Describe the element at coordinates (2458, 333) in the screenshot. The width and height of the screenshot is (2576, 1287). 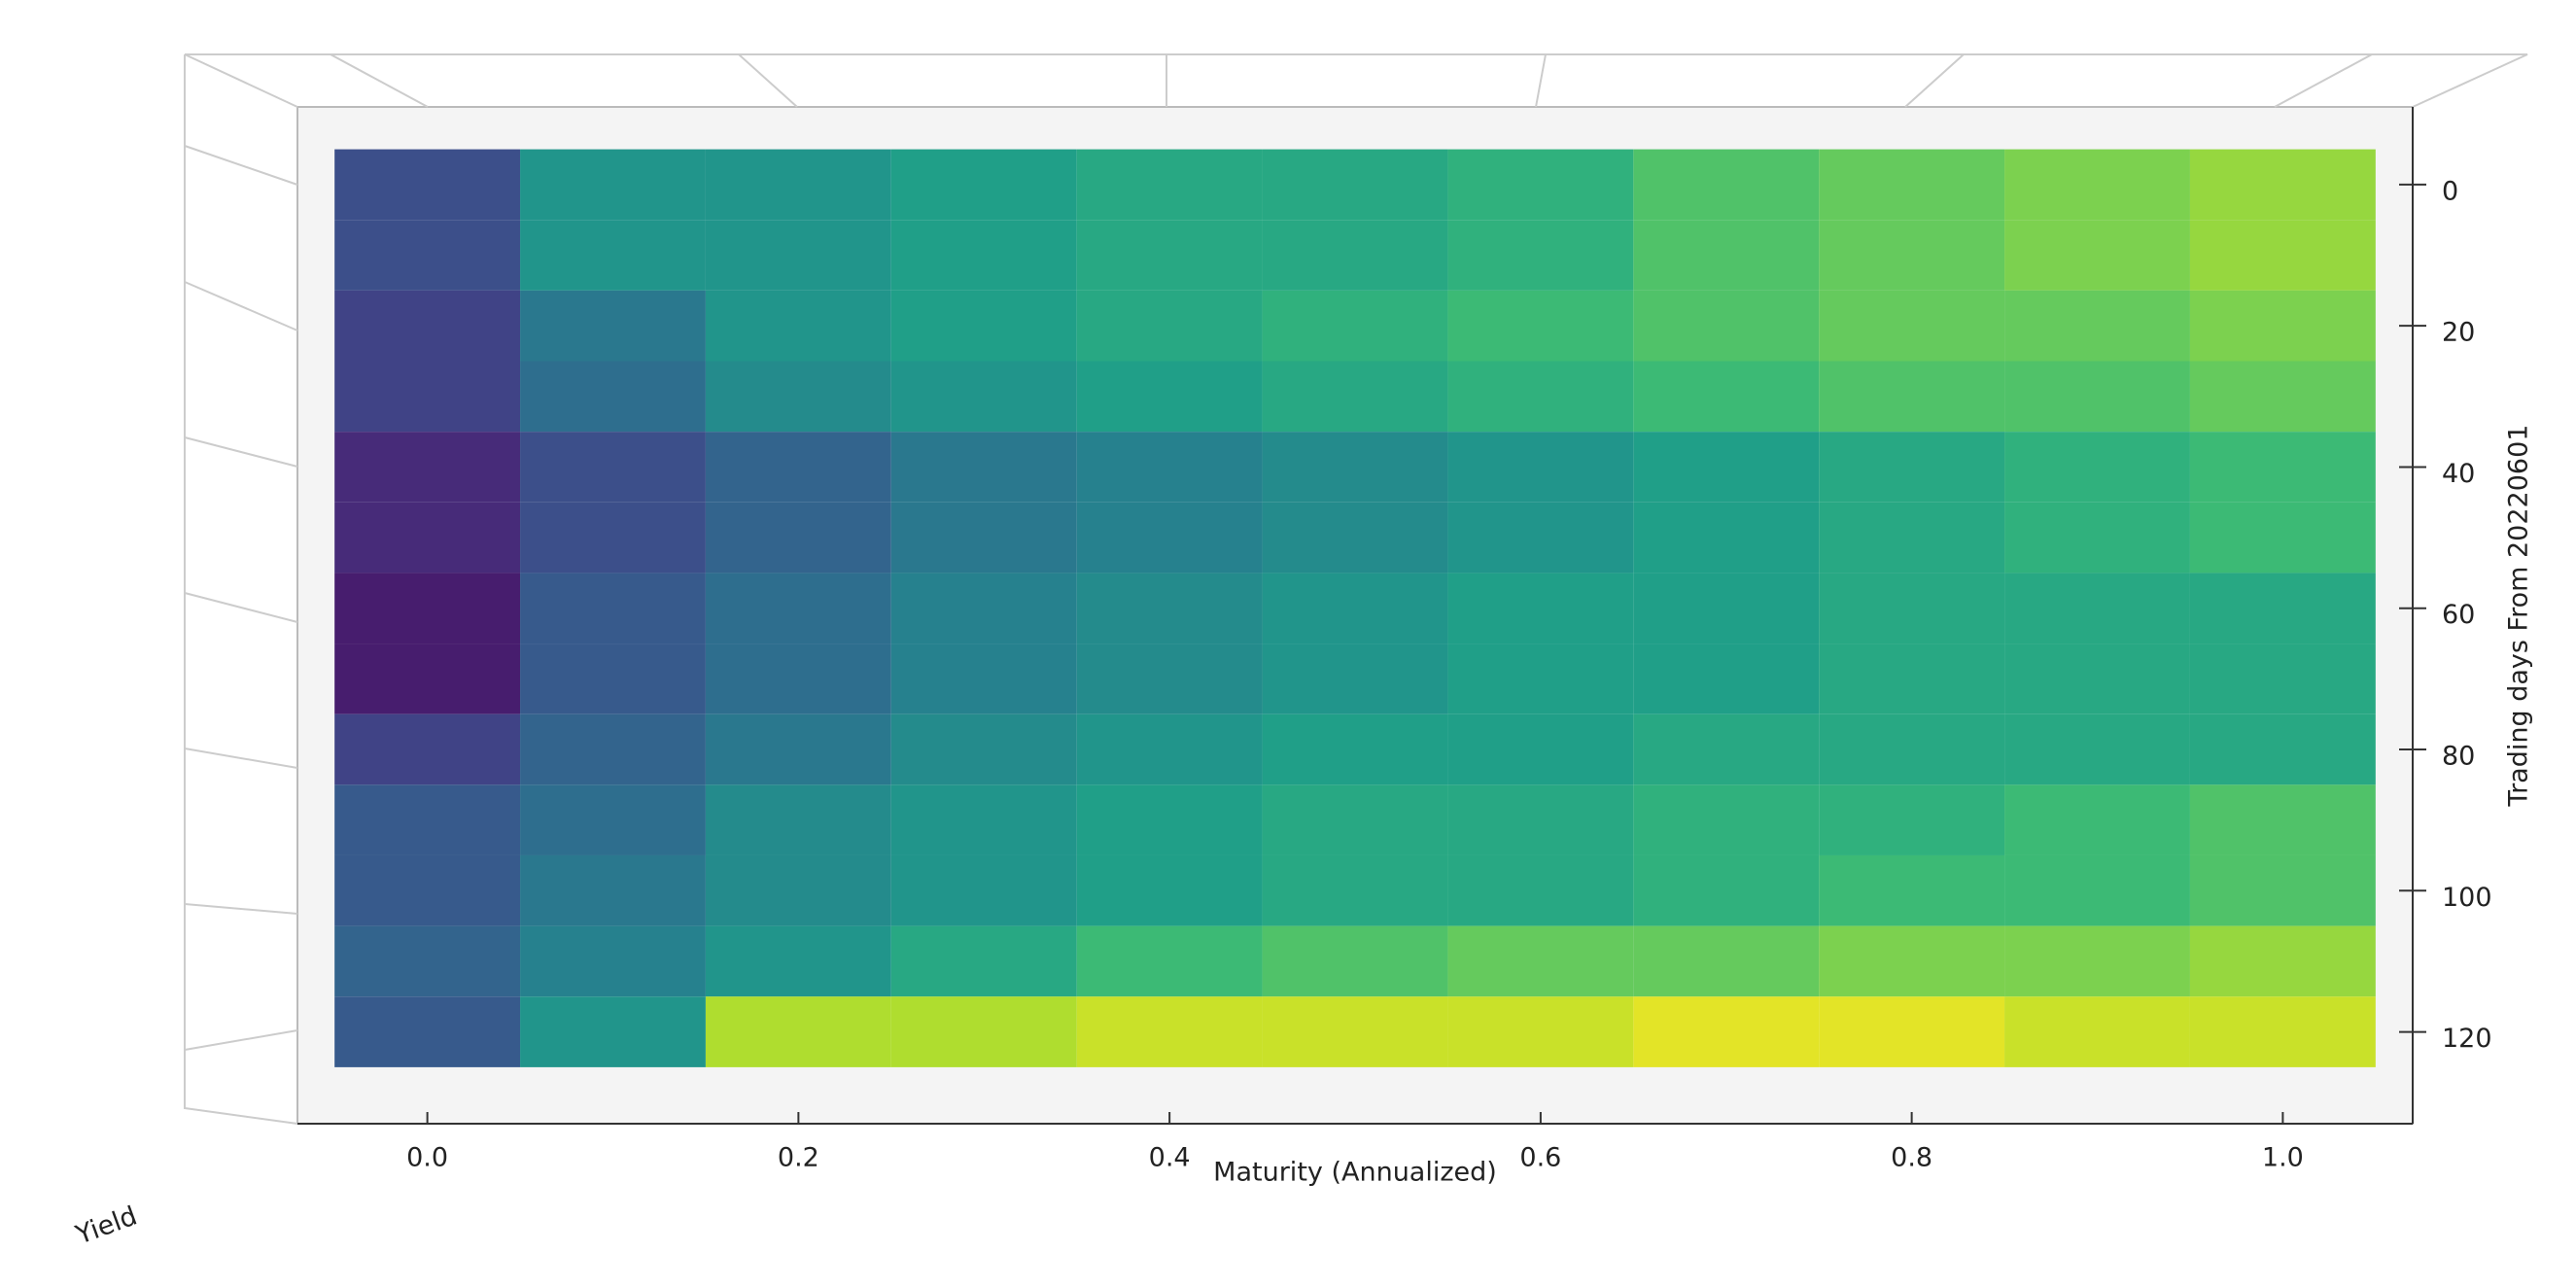
I see `y-tick-label: 20` at that location.